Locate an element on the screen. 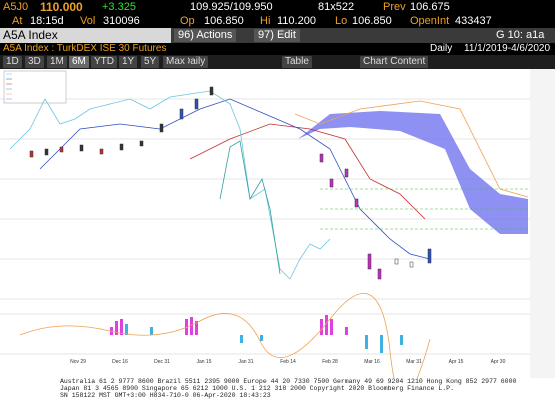  x-tick-label: Jan 15 is located at coordinates (203, 362).